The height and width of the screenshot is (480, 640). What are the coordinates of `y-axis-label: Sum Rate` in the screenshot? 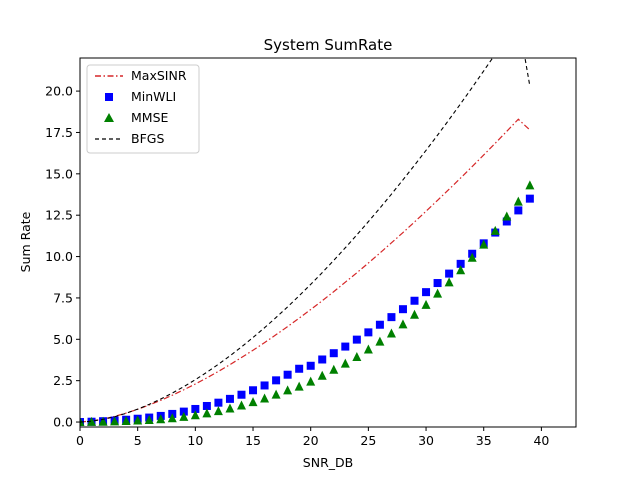 It's located at (25, 241).